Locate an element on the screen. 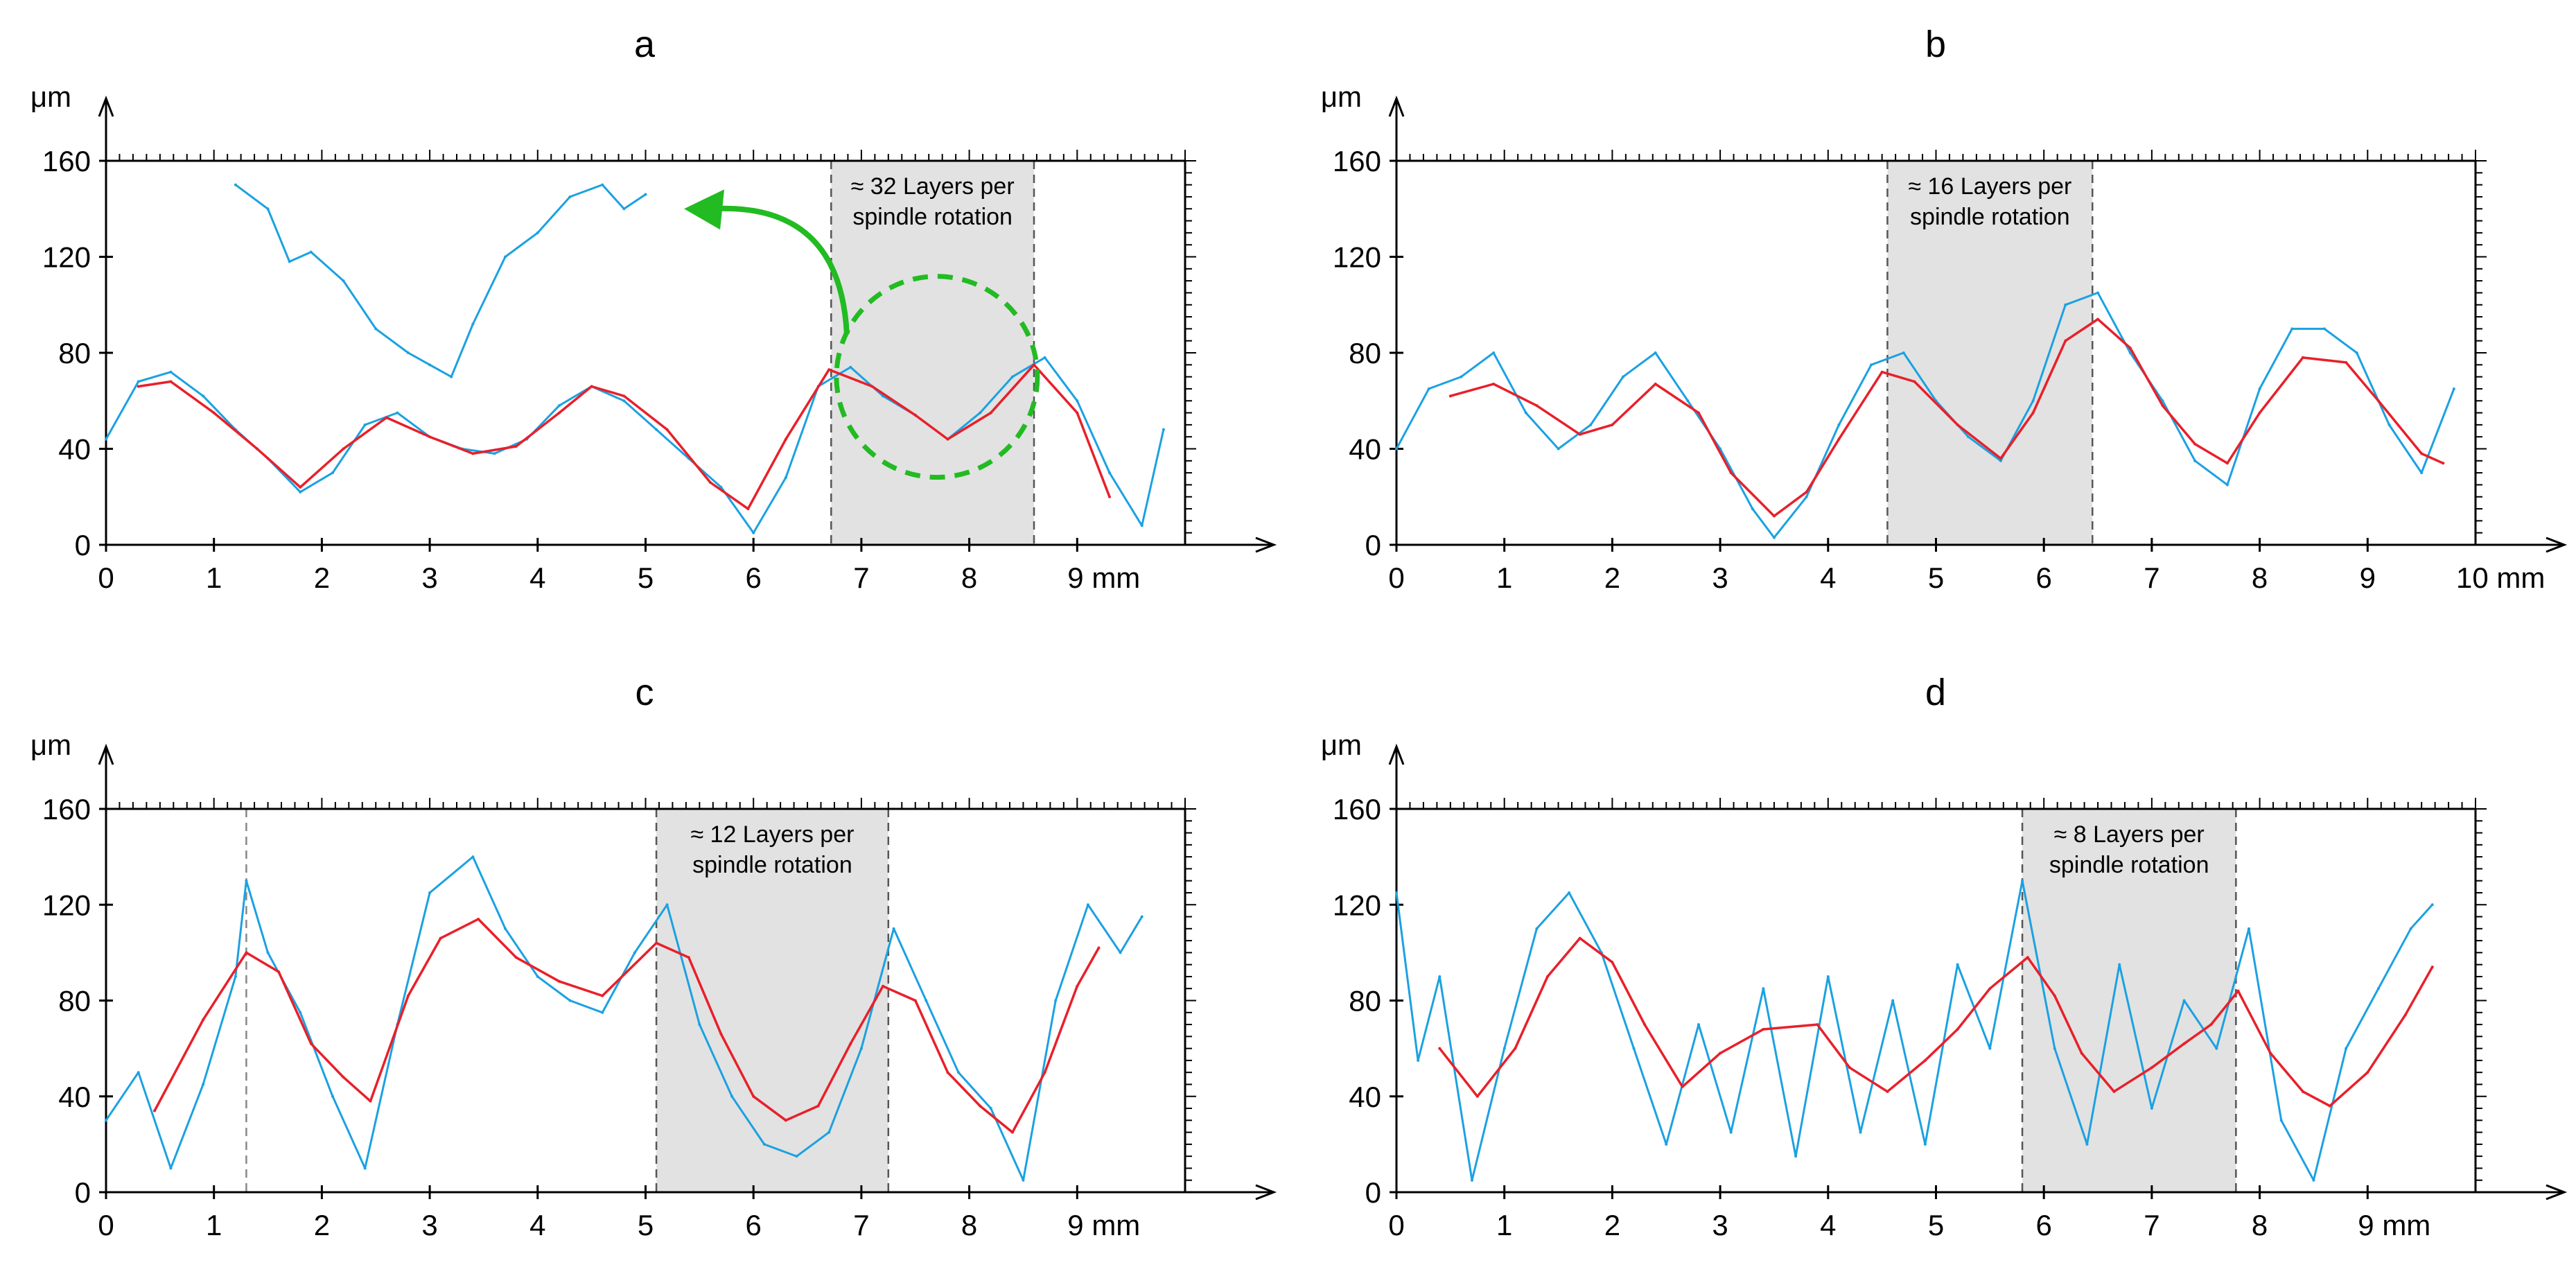 The image size is (2576, 1283). x-tick-label: 5 is located at coordinates (1936, 577).